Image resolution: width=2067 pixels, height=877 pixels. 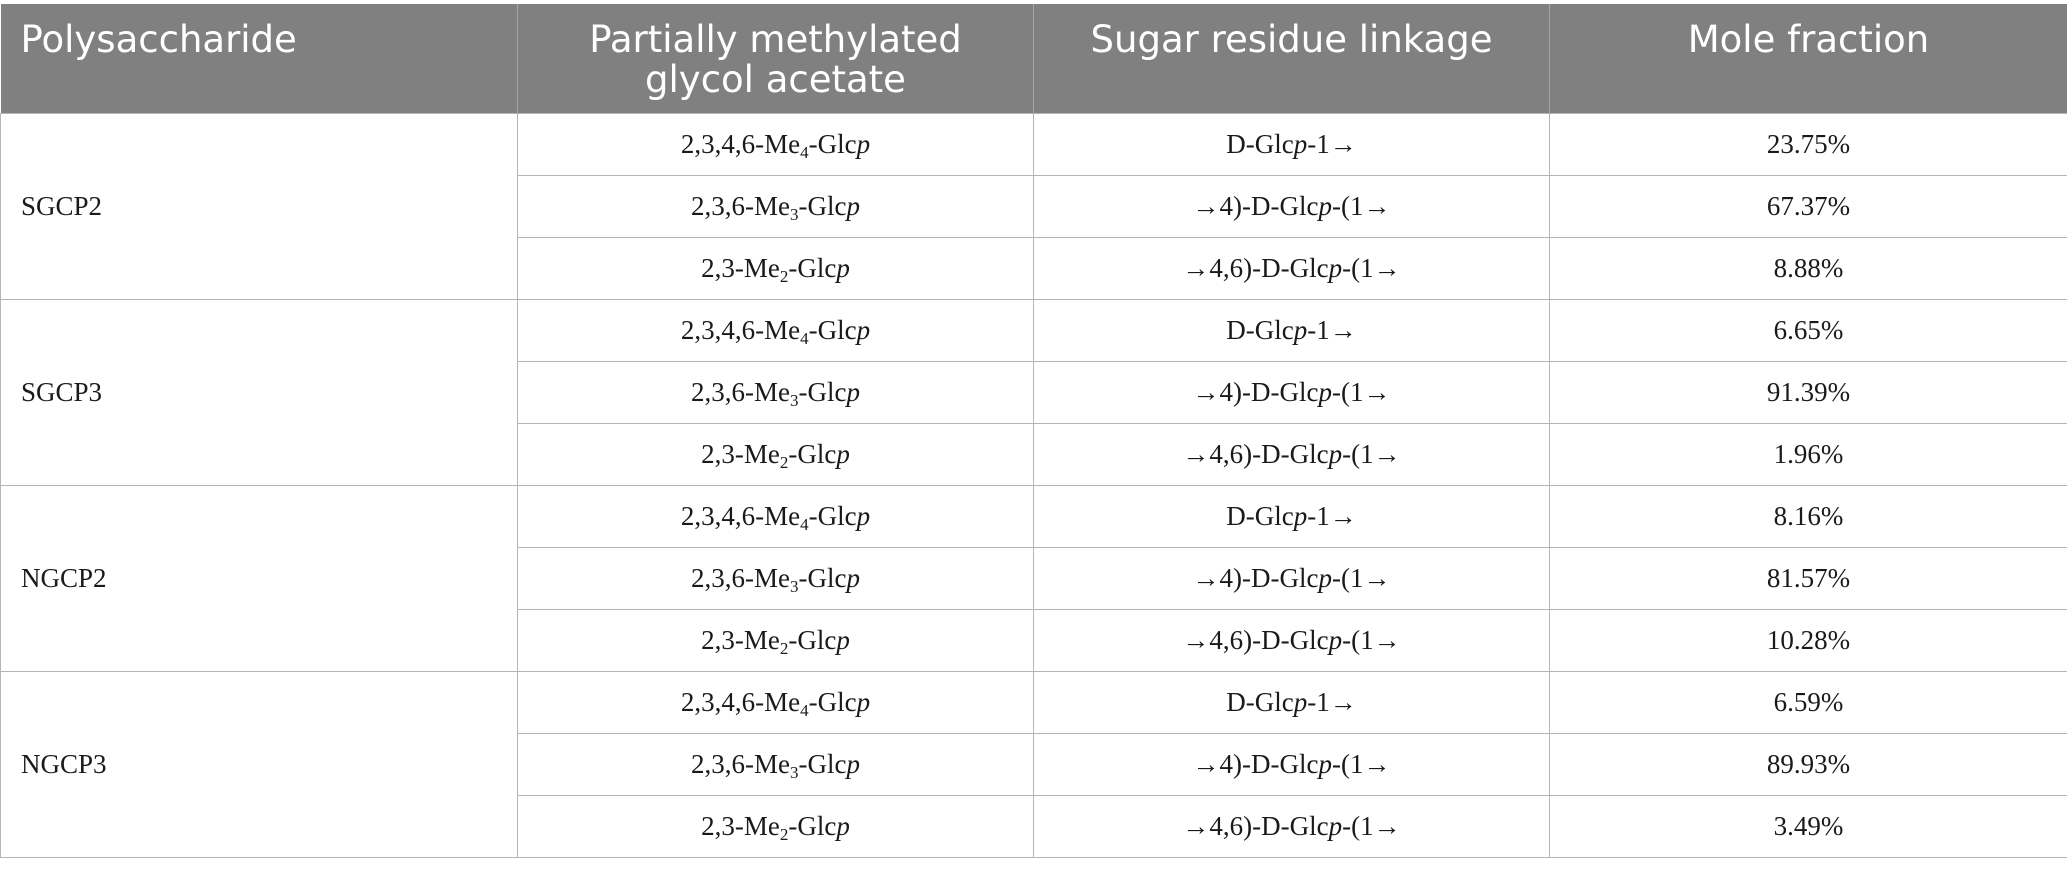 I want to click on mole-fraction-cell: 6.65%, so click(x=1808, y=330).